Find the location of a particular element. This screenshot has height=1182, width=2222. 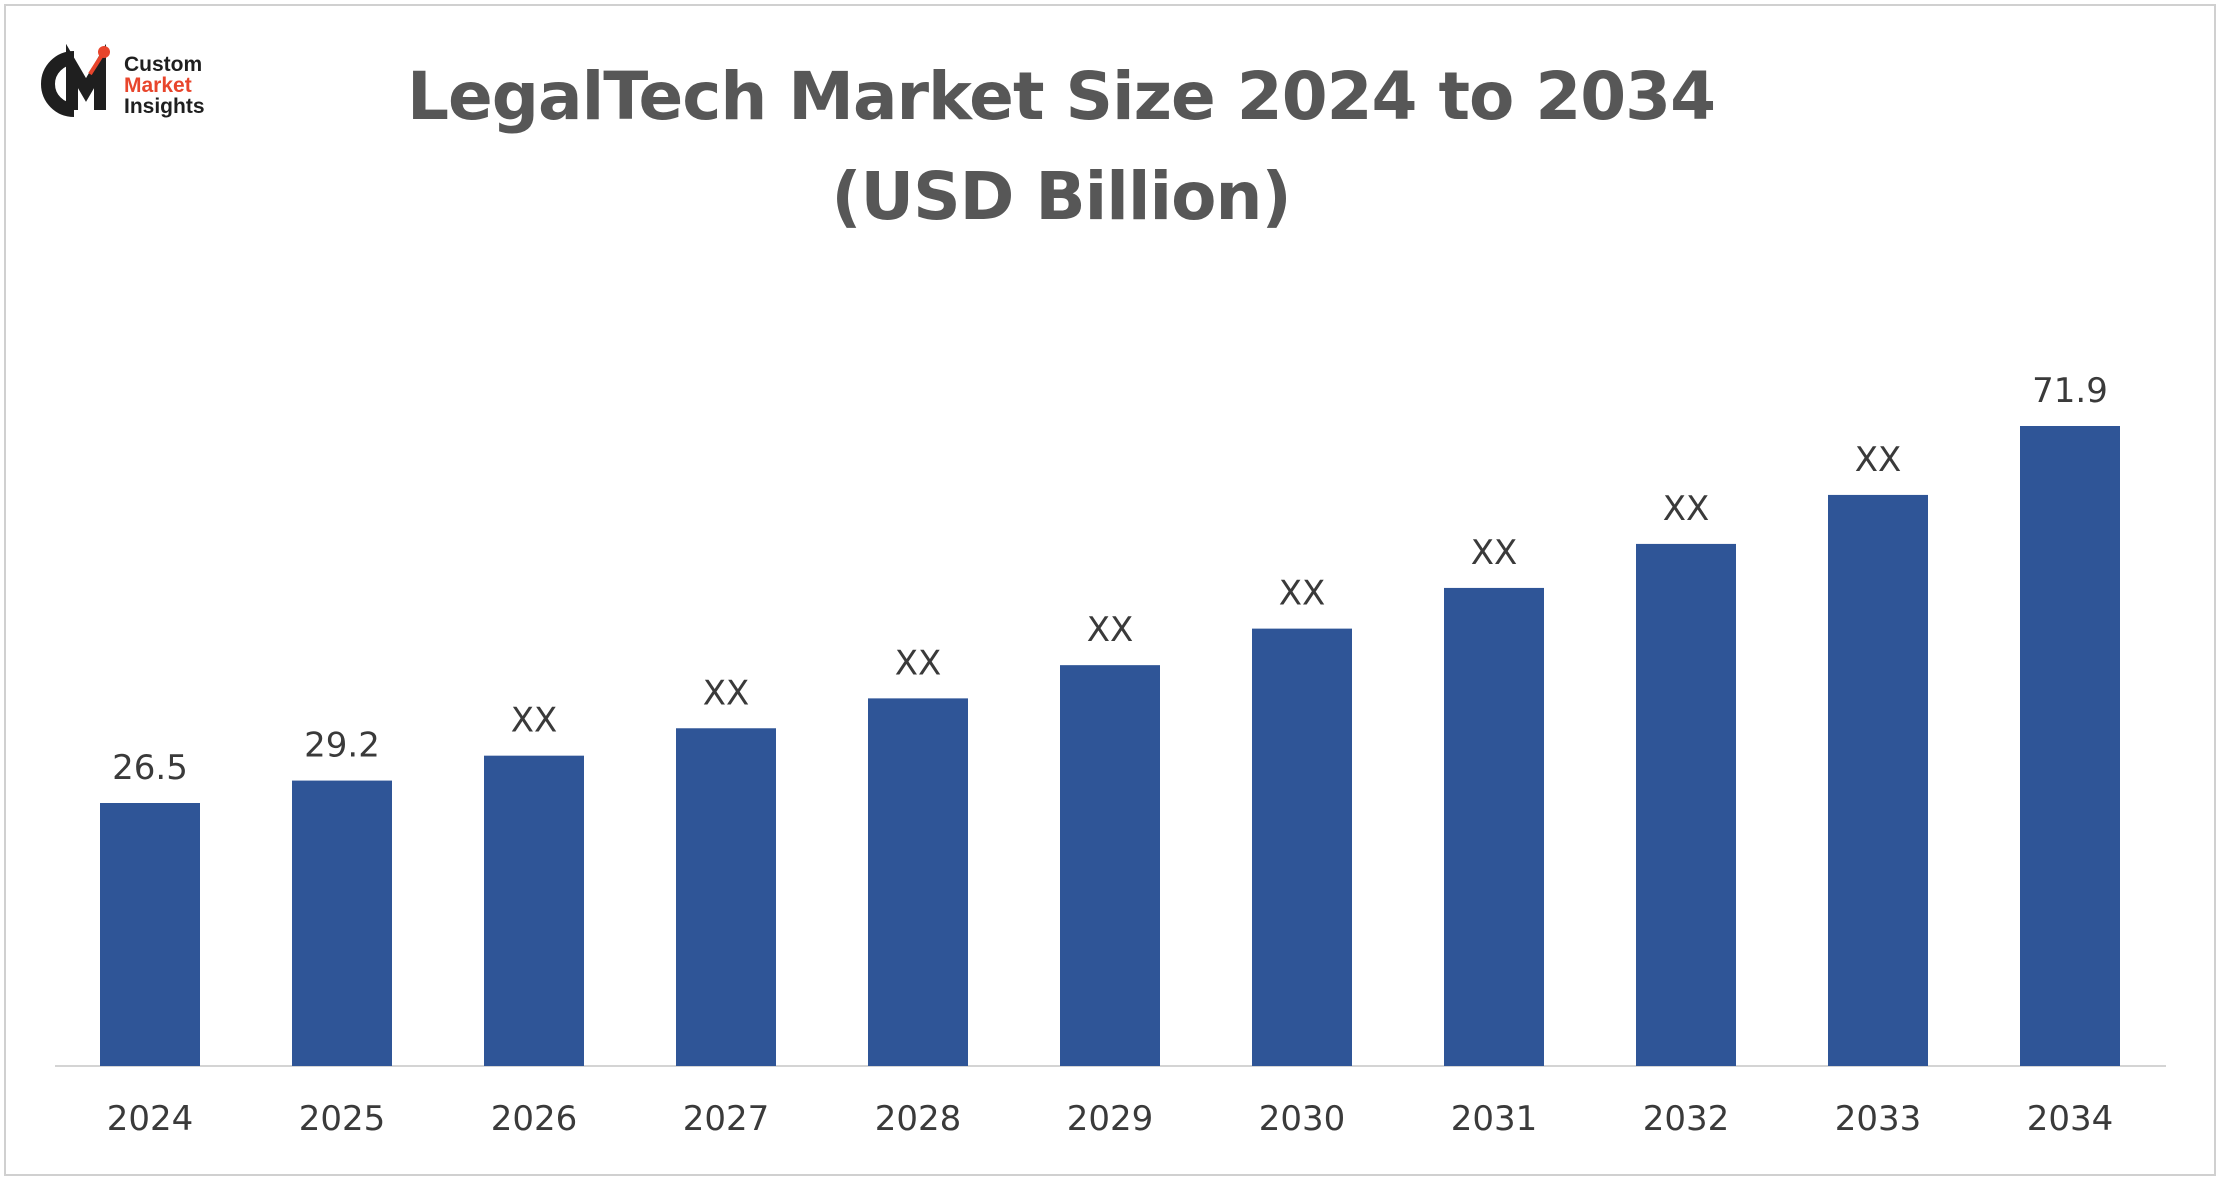

bar-2027 is located at coordinates (726, 897).